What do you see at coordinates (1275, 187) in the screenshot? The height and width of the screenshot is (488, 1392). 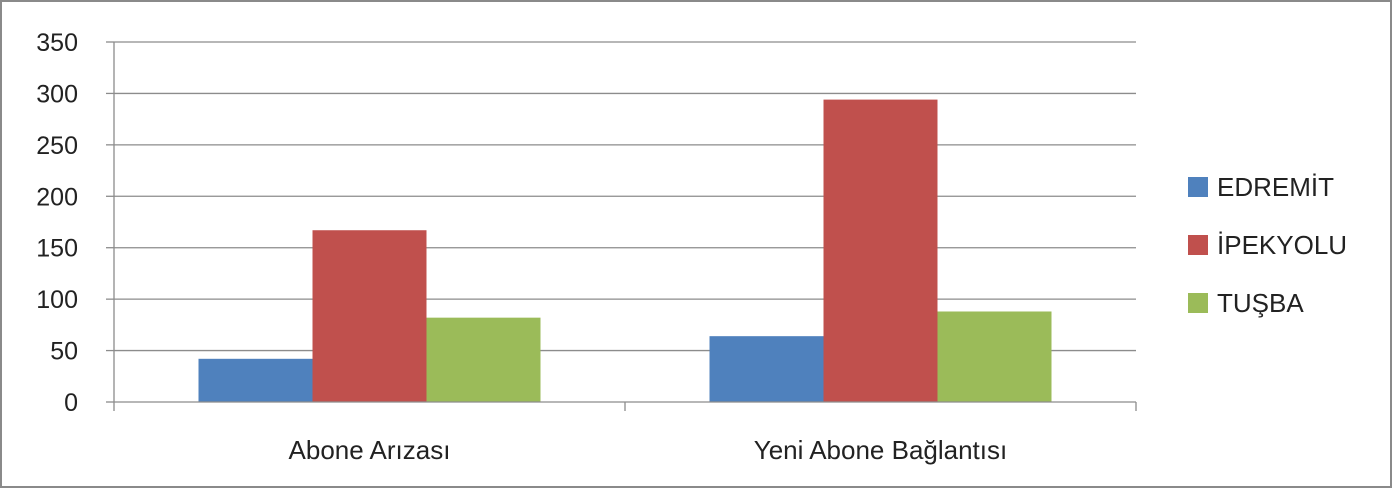 I see `legend-label: EDREMİT` at bounding box center [1275, 187].